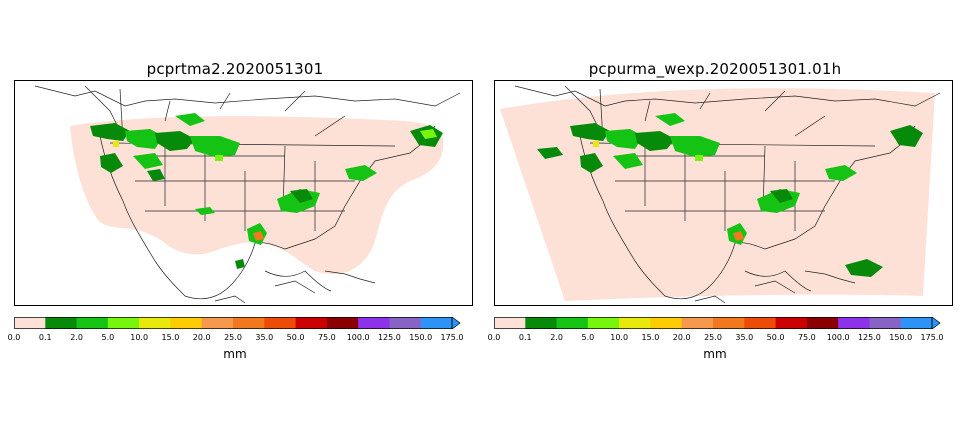 This screenshot has height=425, width=960. What do you see at coordinates (235, 69) in the screenshot?
I see `map-title: pcprtma2.2020051301` at bounding box center [235, 69].